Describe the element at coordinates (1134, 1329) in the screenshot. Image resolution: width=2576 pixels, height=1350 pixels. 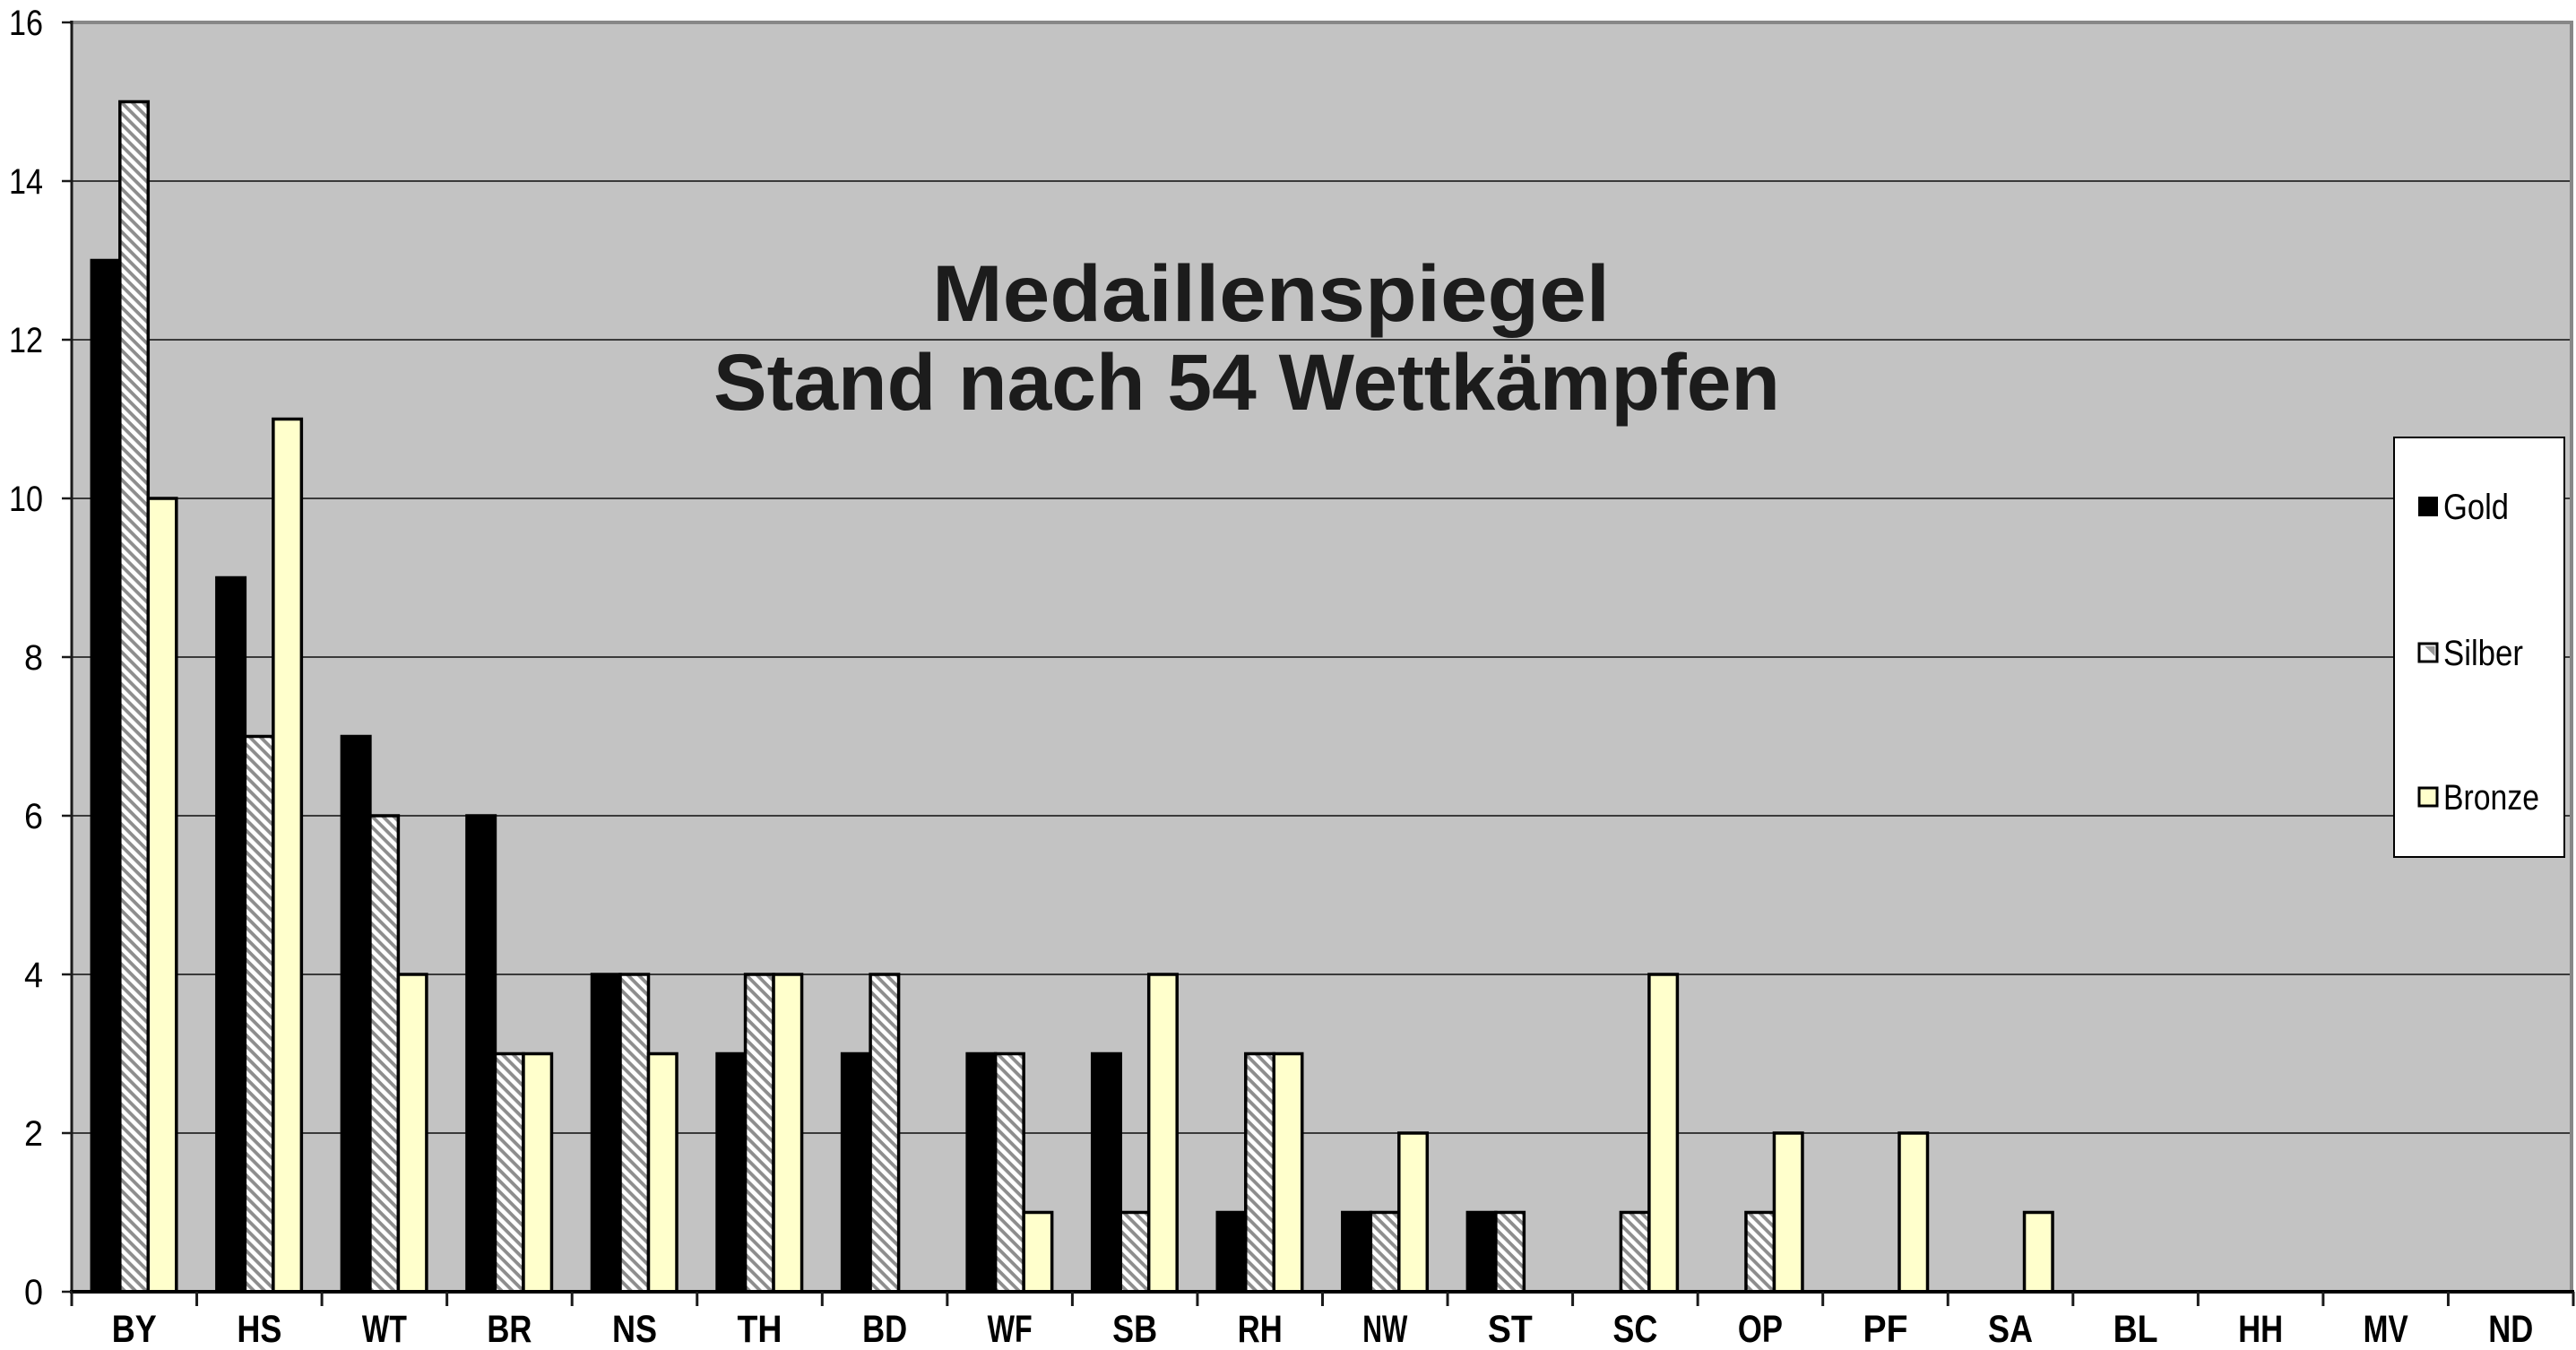
I see `svg-text: SB` at that location.